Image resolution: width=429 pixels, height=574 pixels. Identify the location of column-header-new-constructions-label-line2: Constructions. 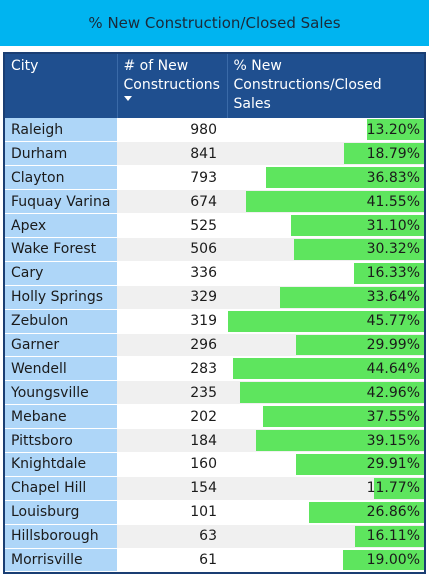
(171, 85).